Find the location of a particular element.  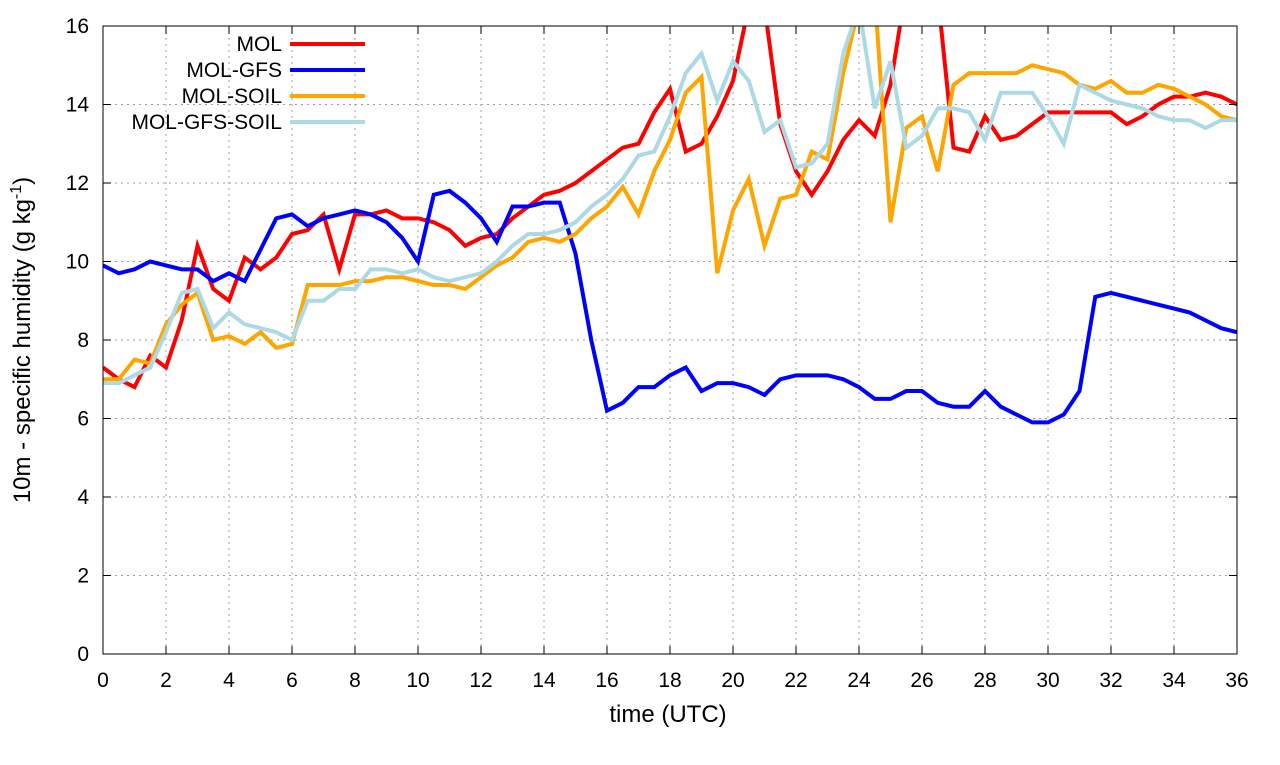

y-label-text: 10m - specific humidity (g kg is located at coordinates (22, 351).